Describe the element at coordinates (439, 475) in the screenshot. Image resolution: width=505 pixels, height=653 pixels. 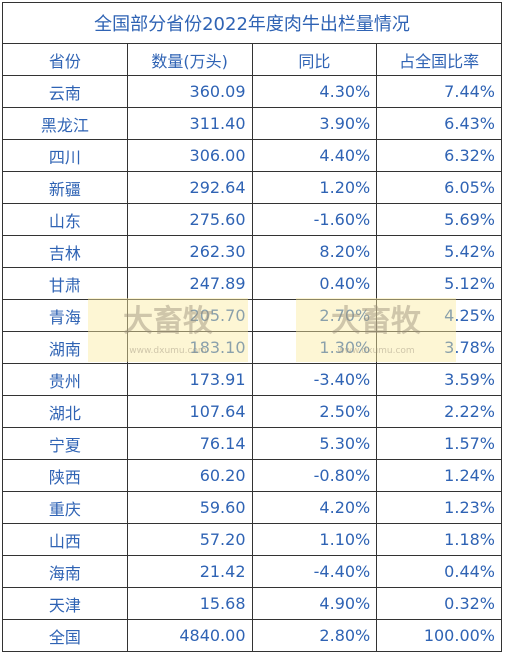
I see `value-cell: 1.24%` at that location.